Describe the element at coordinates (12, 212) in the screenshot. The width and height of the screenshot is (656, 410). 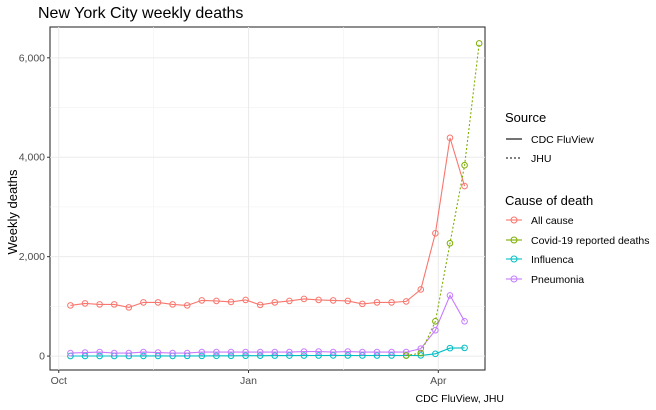
I see `y-axis-title: Weekly deaths` at that location.